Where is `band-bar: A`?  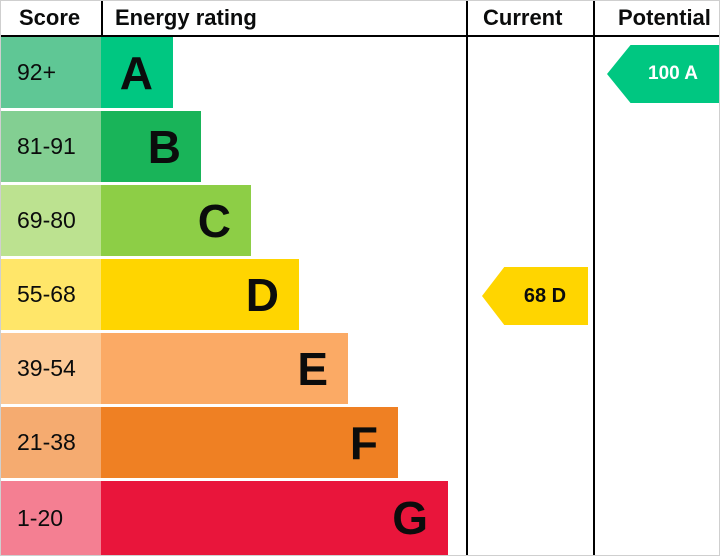
band-bar: A is located at coordinates (137, 72).